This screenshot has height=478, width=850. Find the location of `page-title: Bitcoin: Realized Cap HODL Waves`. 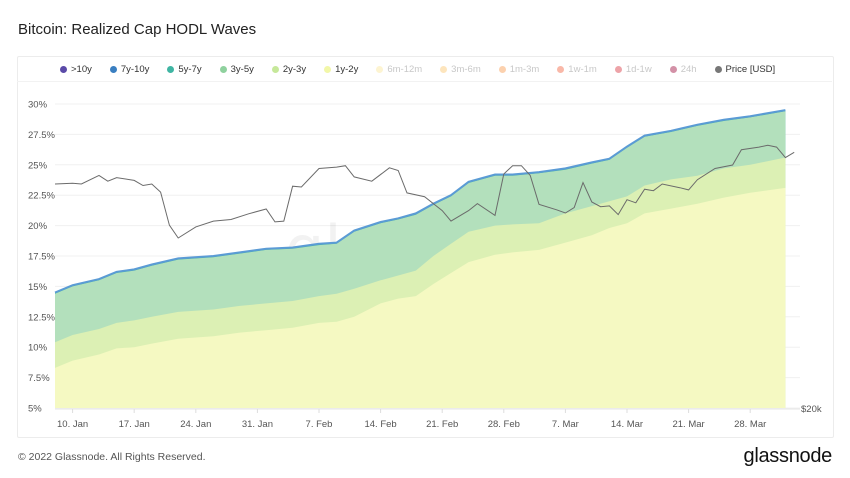

page-title: Bitcoin: Realized Cap HODL Waves is located at coordinates (137, 29).